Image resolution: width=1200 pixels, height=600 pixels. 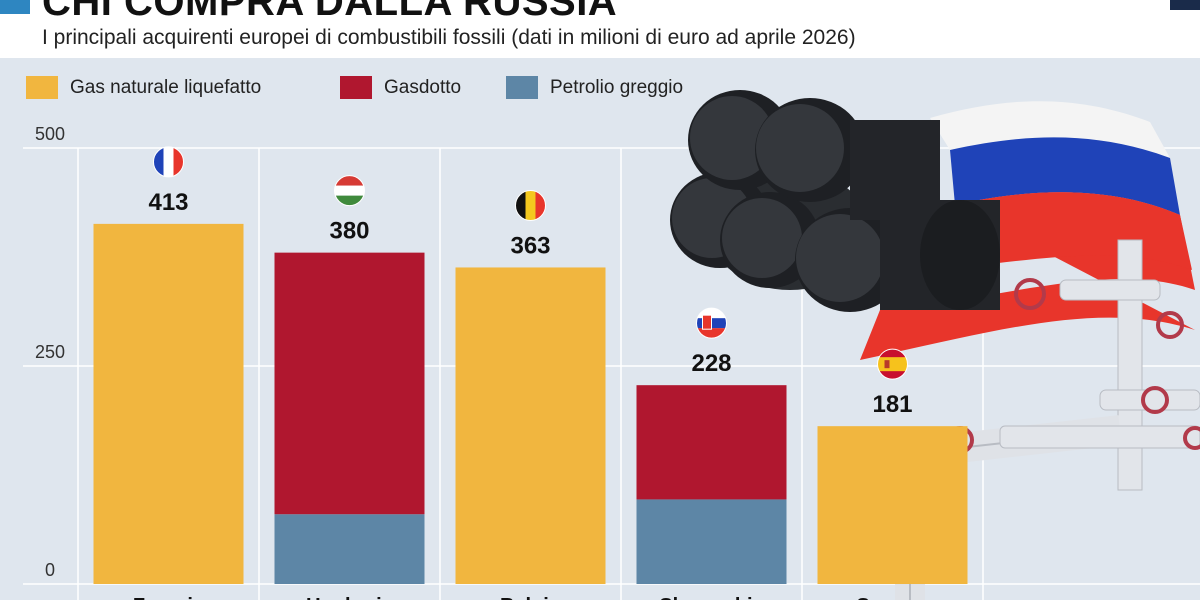 I want to click on value-label-ungheria: 380, so click(x=349, y=231).